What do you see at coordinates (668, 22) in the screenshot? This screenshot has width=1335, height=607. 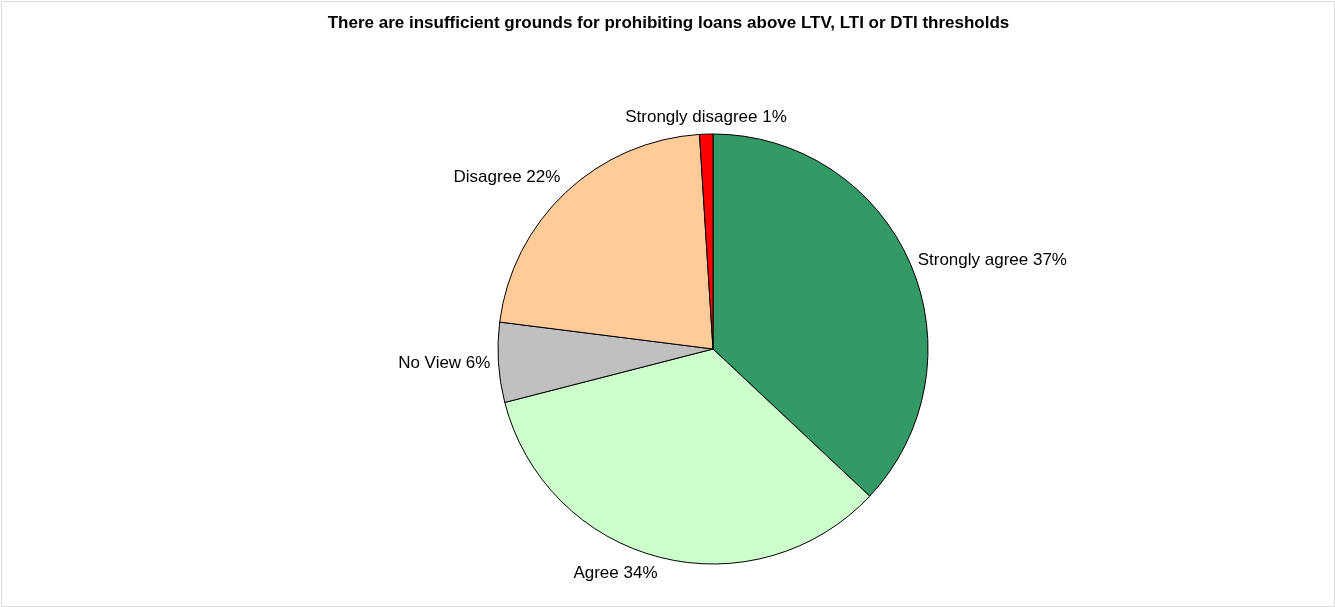 I see `chart-title: There are insufficient grounds for prohibiting loans above LTV, LTI or DTI thresholds` at bounding box center [668, 22].